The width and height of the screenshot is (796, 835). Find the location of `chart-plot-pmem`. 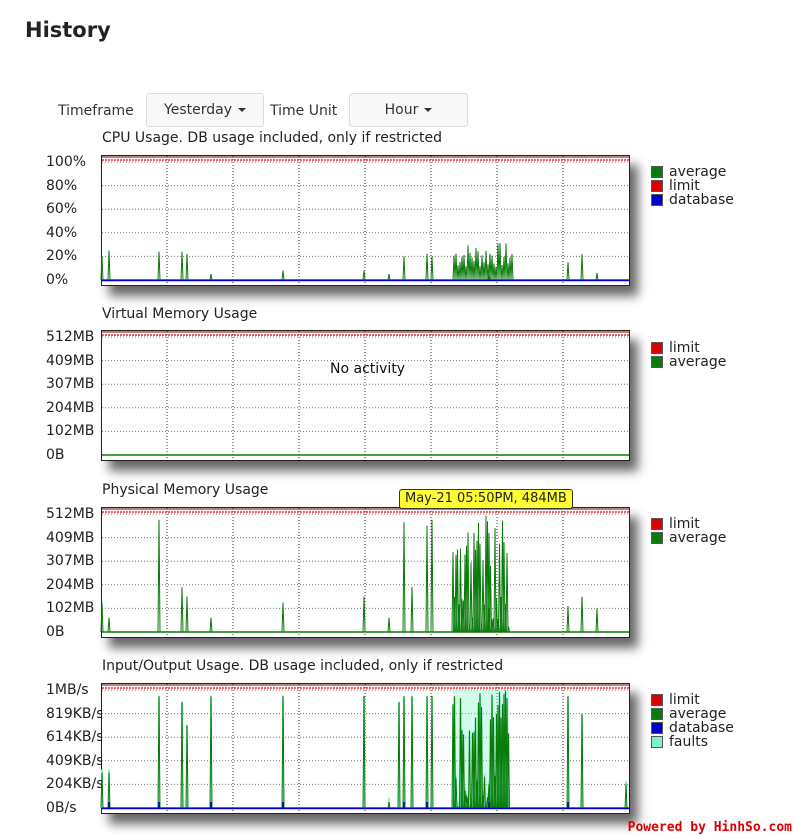

chart-plot-pmem is located at coordinates (365, 572).